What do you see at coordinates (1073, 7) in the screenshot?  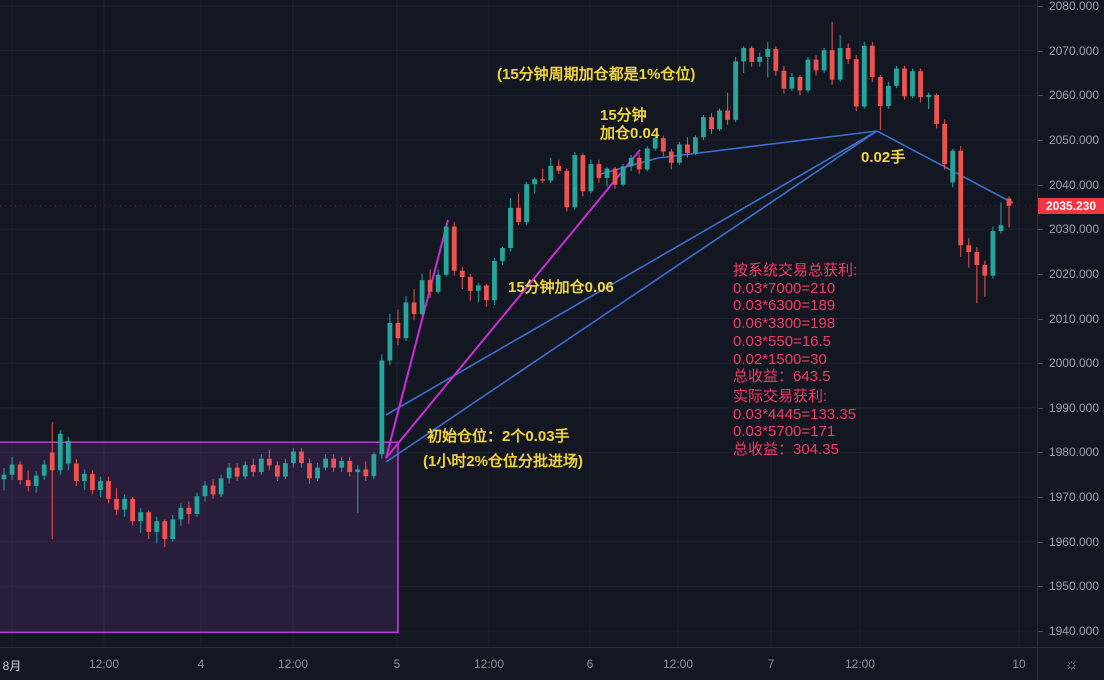 I see `price-axis-label: 2080.000` at bounding box center [1073, 7].